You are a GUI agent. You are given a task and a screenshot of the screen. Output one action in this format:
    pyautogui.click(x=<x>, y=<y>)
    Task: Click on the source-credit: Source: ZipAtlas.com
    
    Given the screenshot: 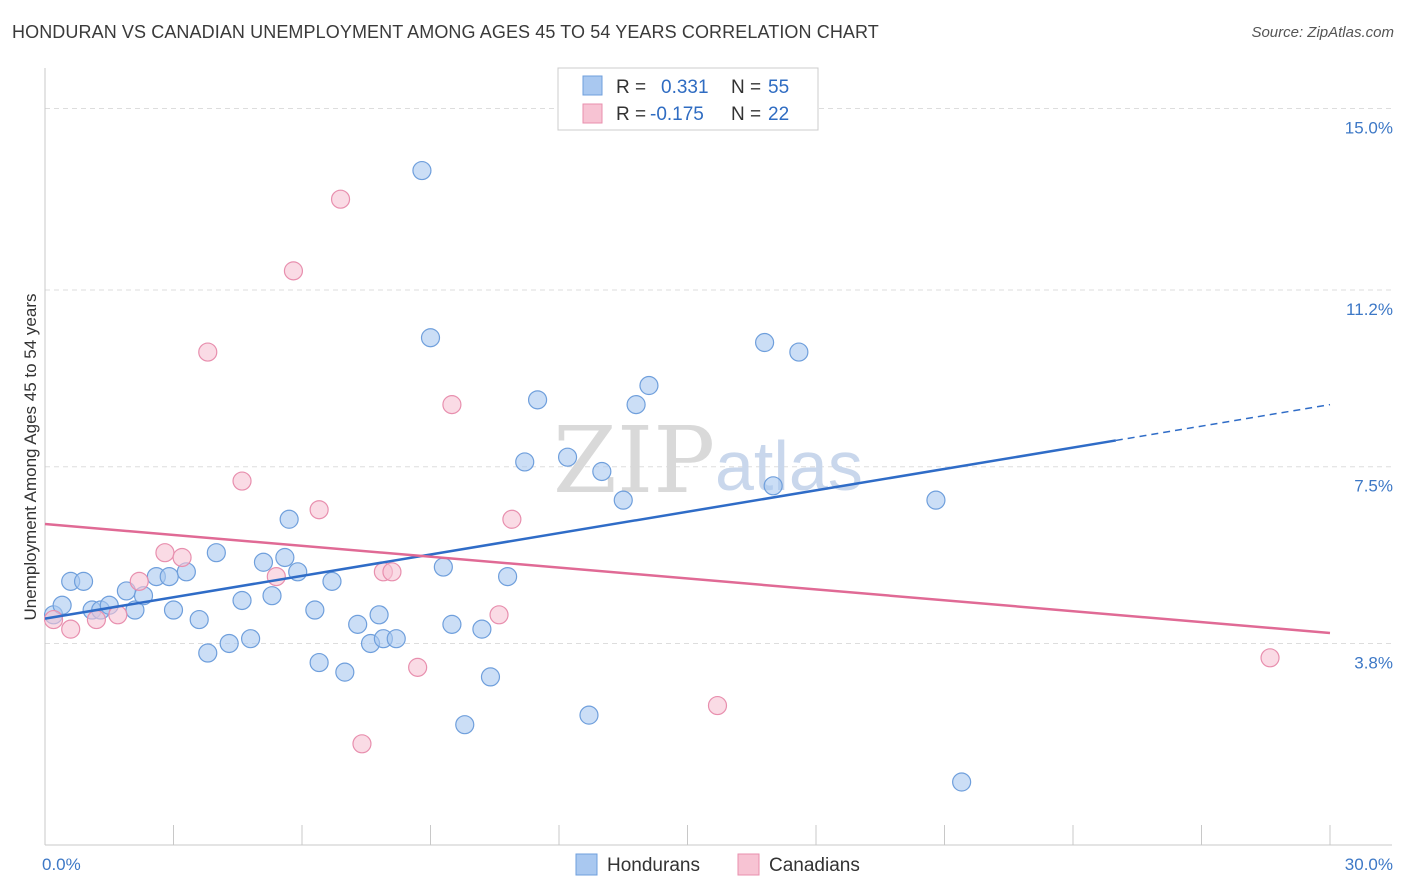 What is the action you would take?
    pyautogui.click(x=1322, y=32)
    